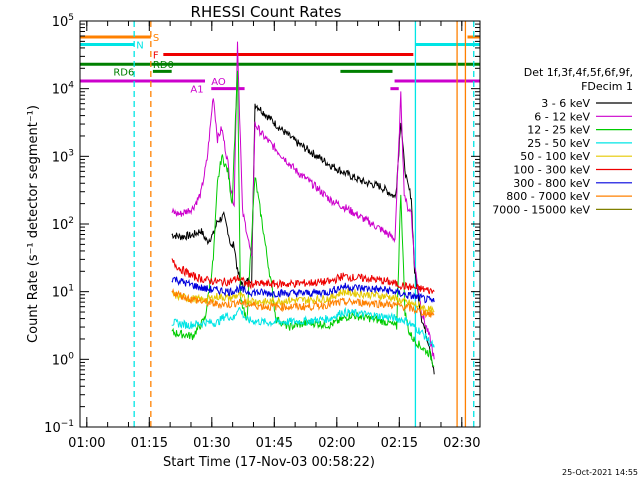 This screenshot has width=640, height=480. Describe the element at coordinates (266, 12) in the screenshot. I see `chart-title: RHESSI Count Rates` at that location.